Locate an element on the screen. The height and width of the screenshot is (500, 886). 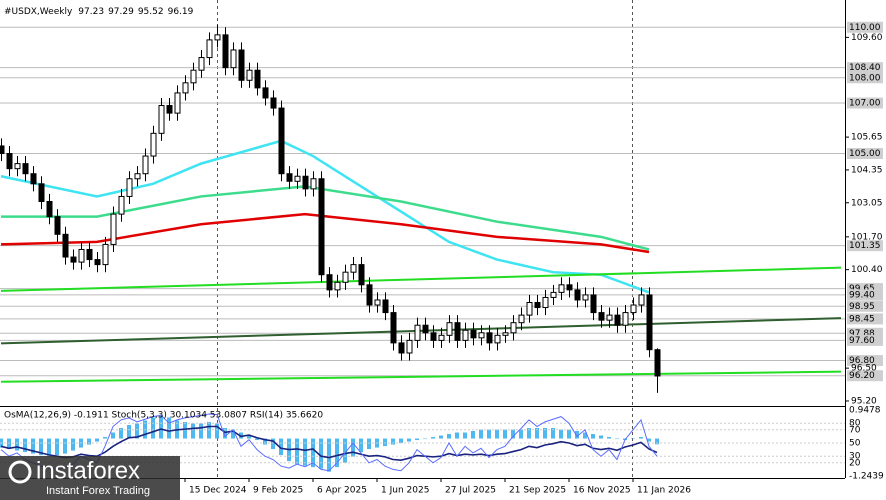
oscillator-tick-label: 80 is located at coordinates (855, 424).